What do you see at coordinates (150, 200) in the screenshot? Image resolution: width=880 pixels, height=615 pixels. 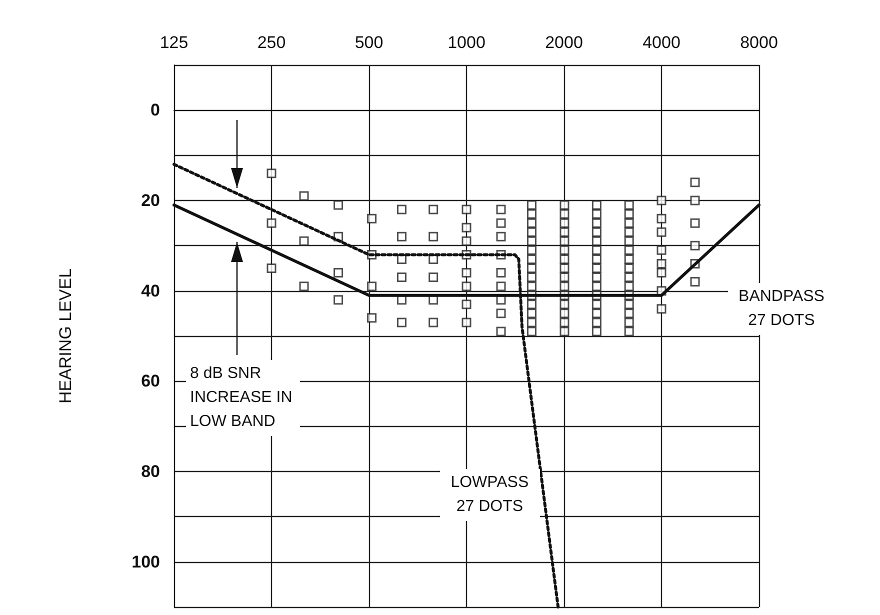 I see `y-tick-label: 20` at bounding box center [150, 200].